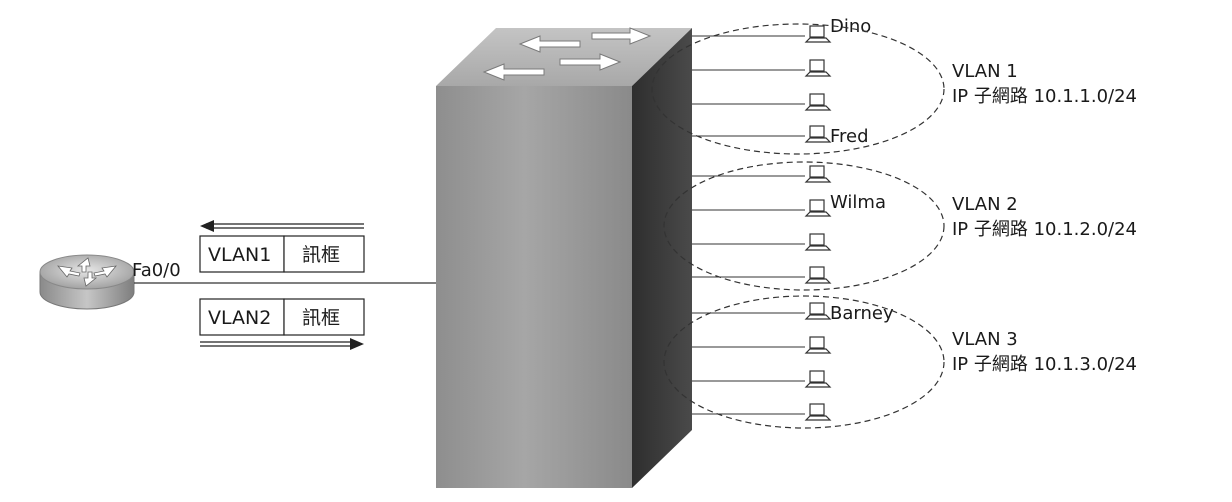 The width and height of the screenshot is (1232, 502). What do you see at coordinates (781, 29) in the screenshot?
I see `host-1: Dino` at bounding box center [781, 29].